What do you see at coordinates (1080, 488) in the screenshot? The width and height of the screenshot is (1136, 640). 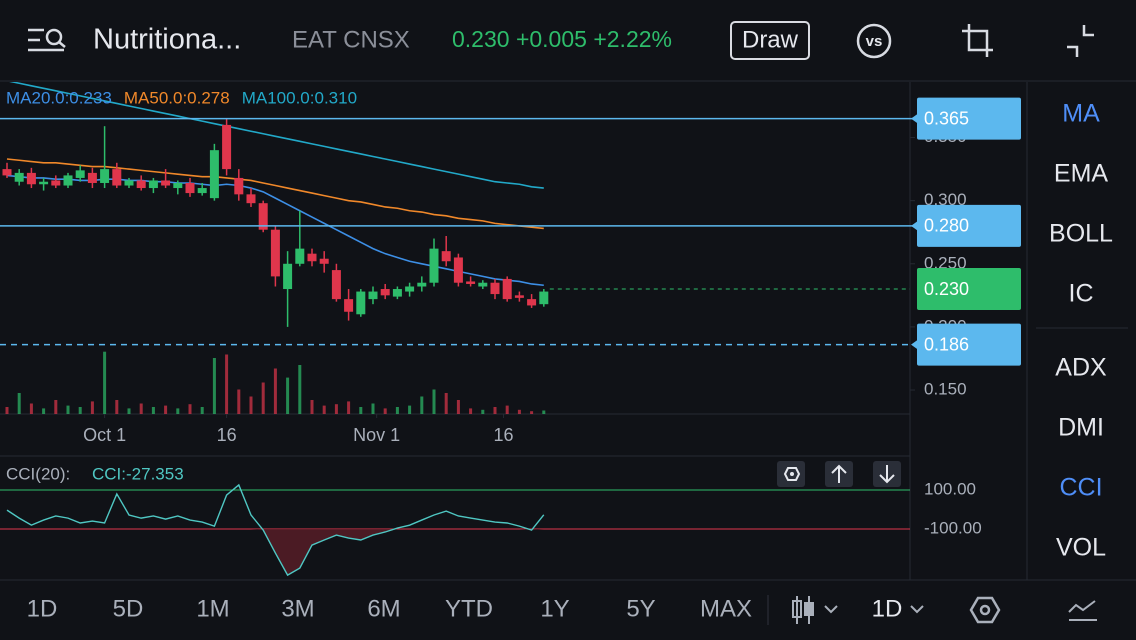 I see `indicator-option: CCI` at bounding box center [1080, 488].